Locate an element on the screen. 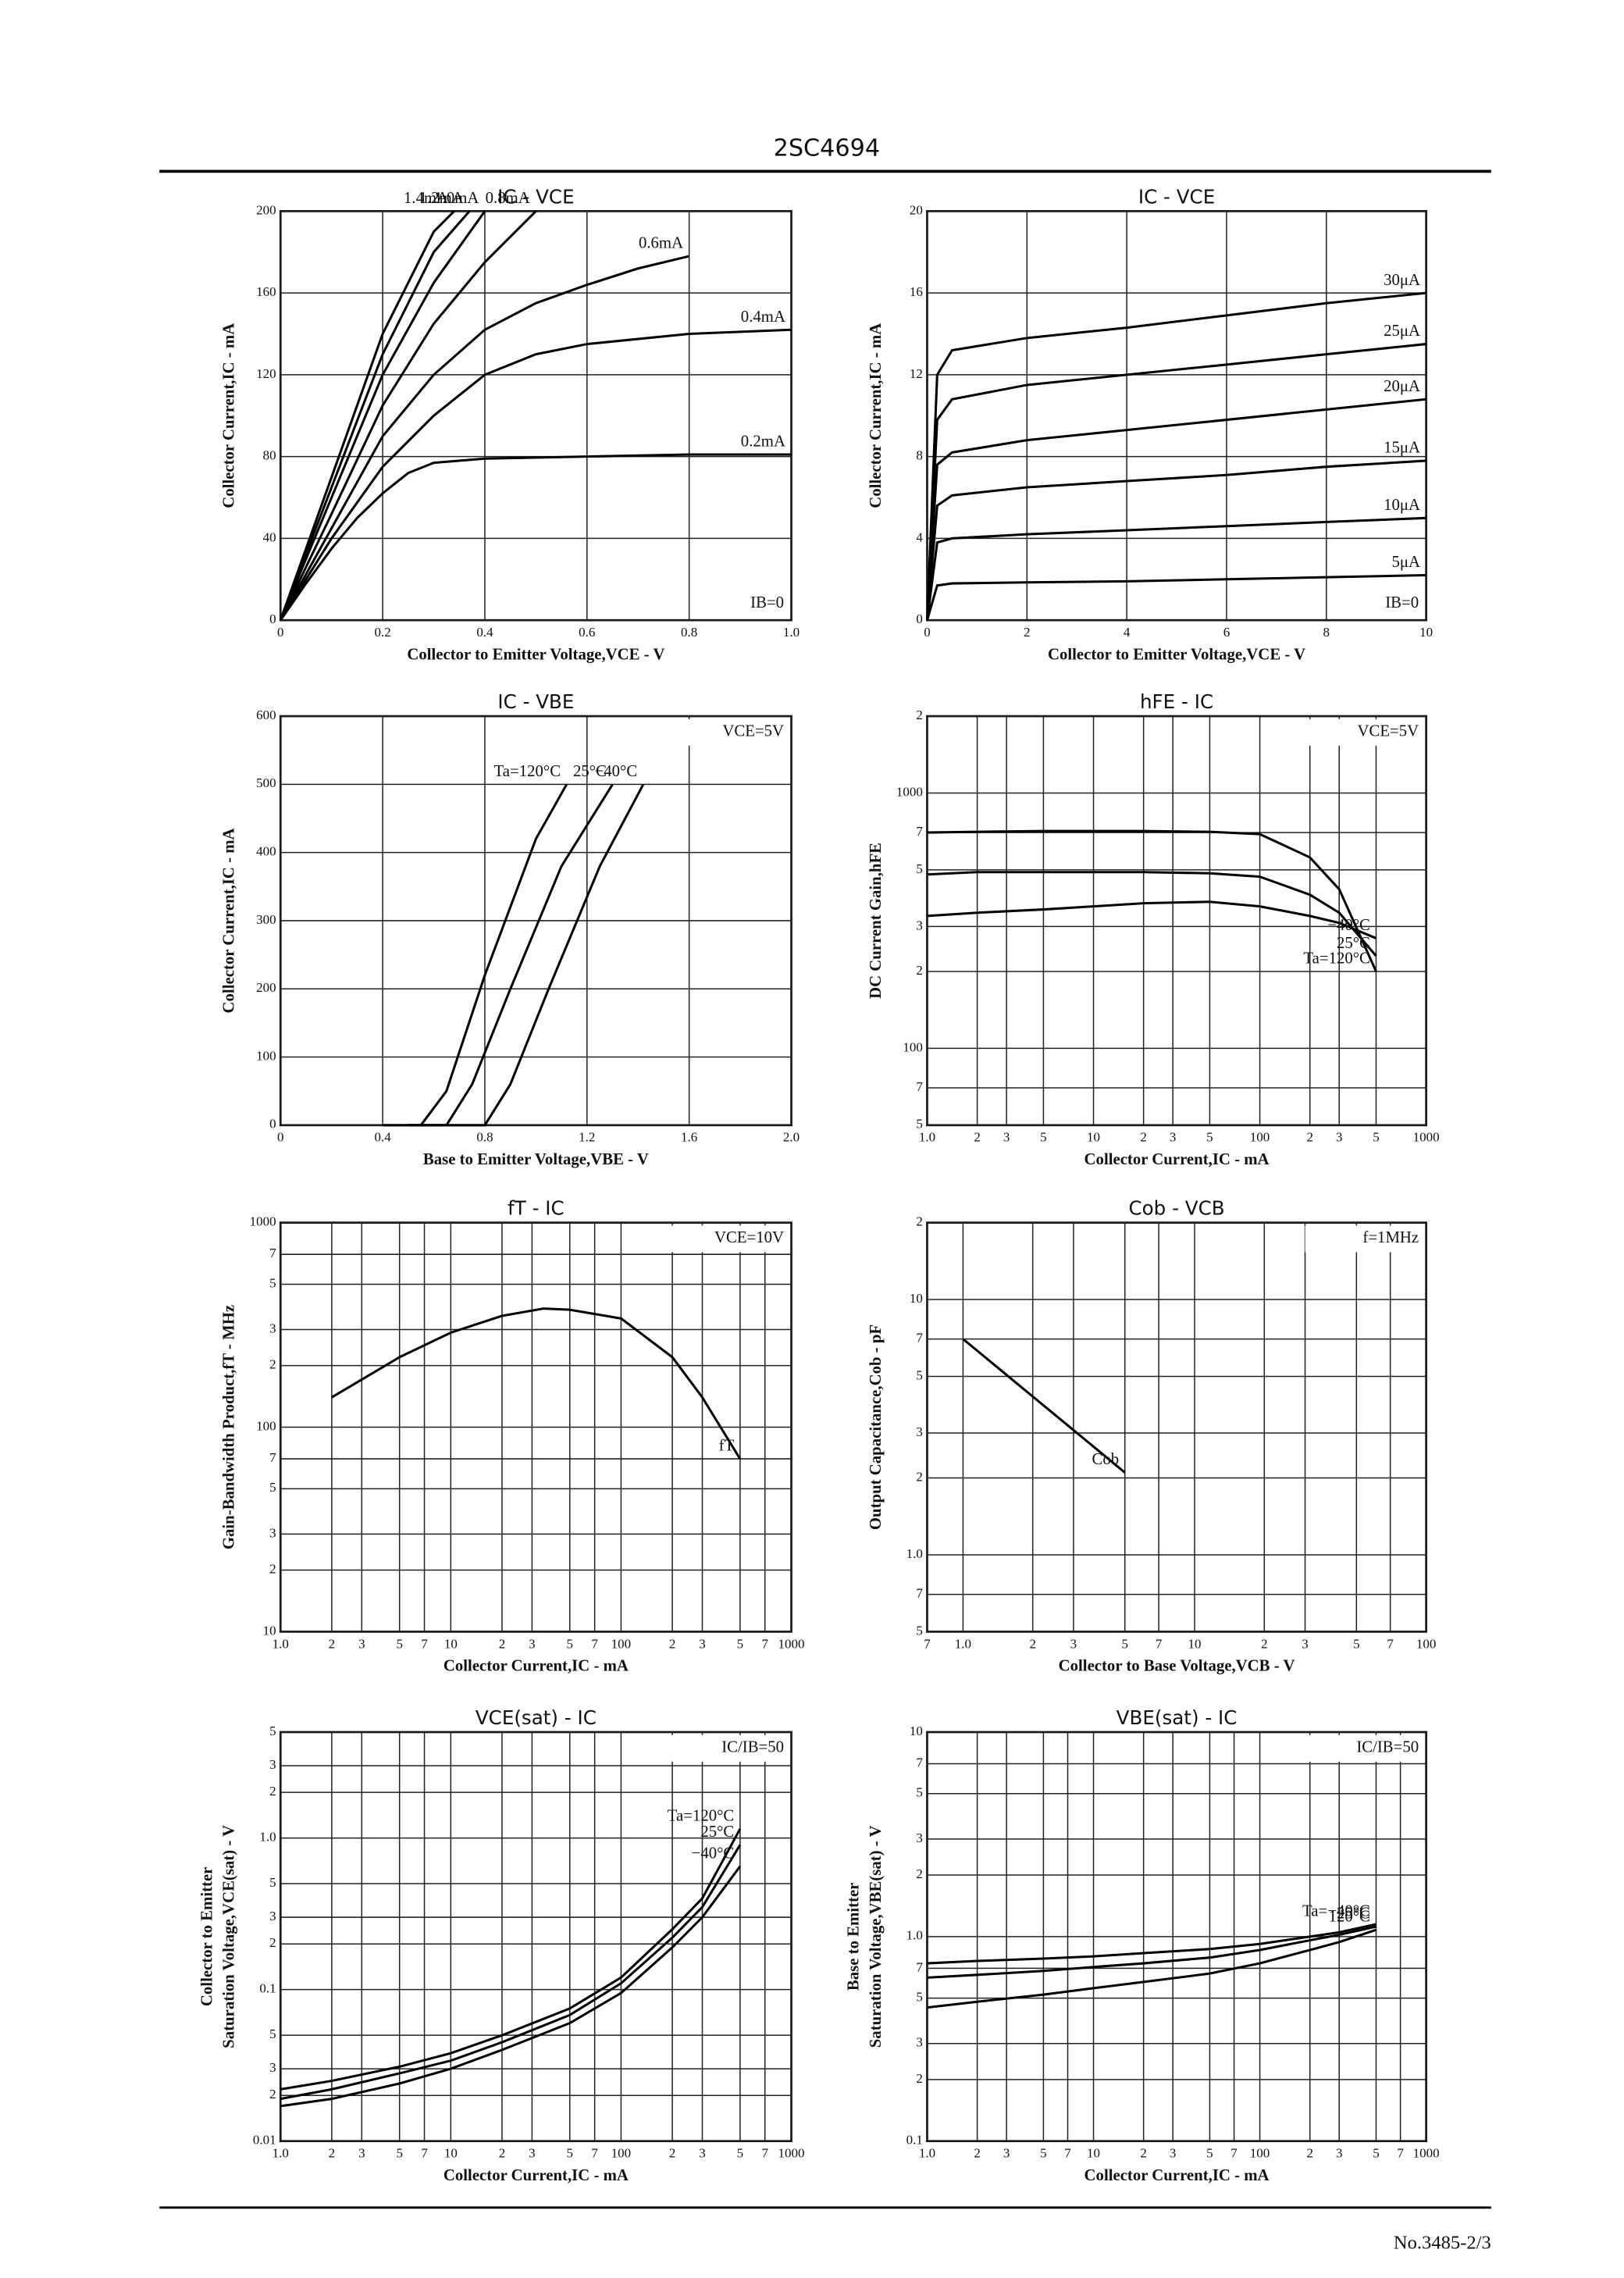  y-tick-label: 0.01 is located at coordinates (264, 2140).